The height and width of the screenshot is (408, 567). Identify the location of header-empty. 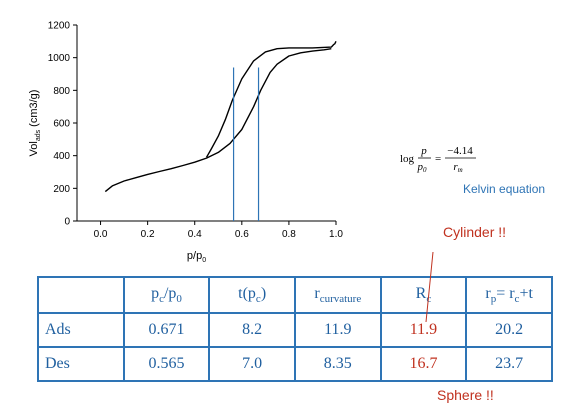
(81, 295).